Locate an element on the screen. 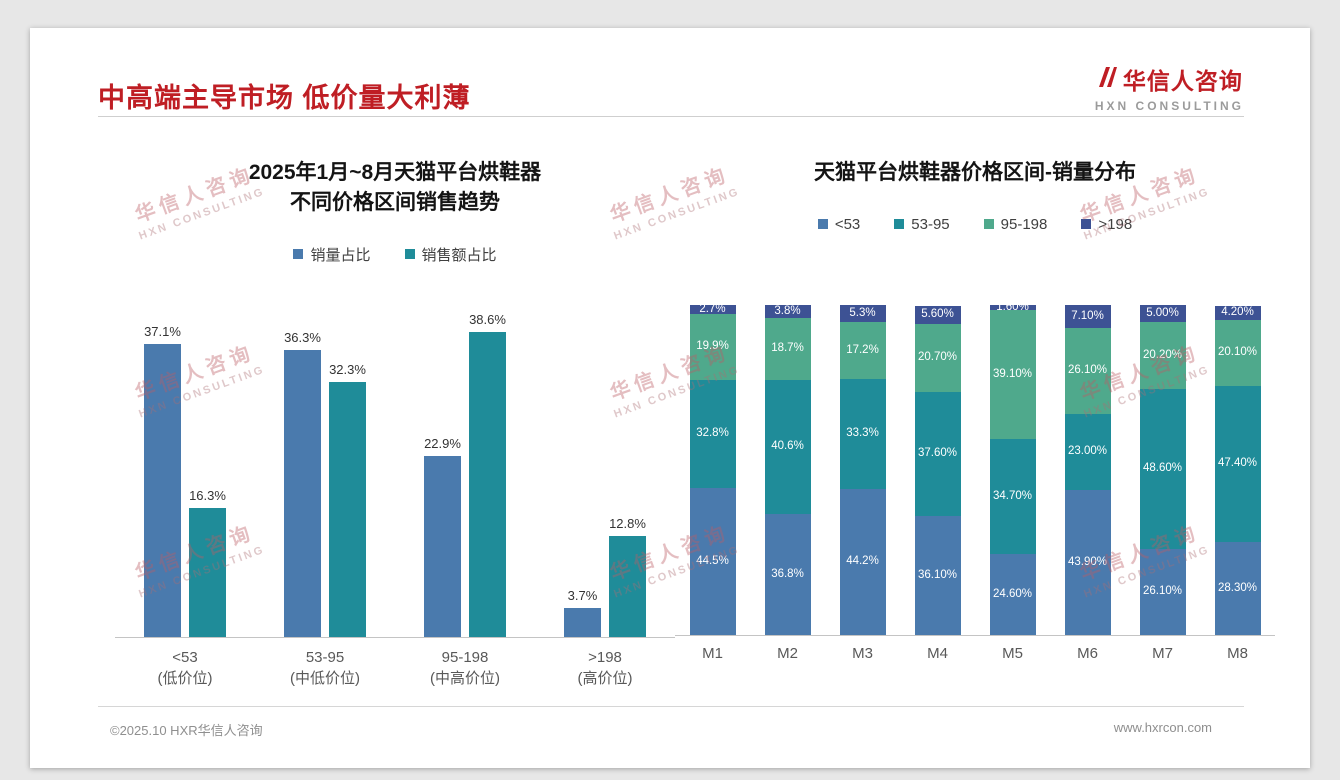 This screenshot has width=1340, height=780. category-label: 53-95 (中低价位) is located at coordinates (325, 668).